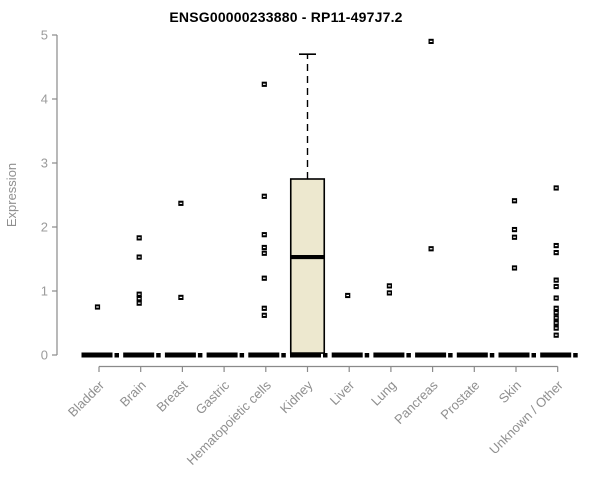 This screenshot has height=500, width=600. What do you see at coordinates (116, 355) in the screenshot?
I see `zero-bar-dot-bladder` at bounding box center [116, 355].